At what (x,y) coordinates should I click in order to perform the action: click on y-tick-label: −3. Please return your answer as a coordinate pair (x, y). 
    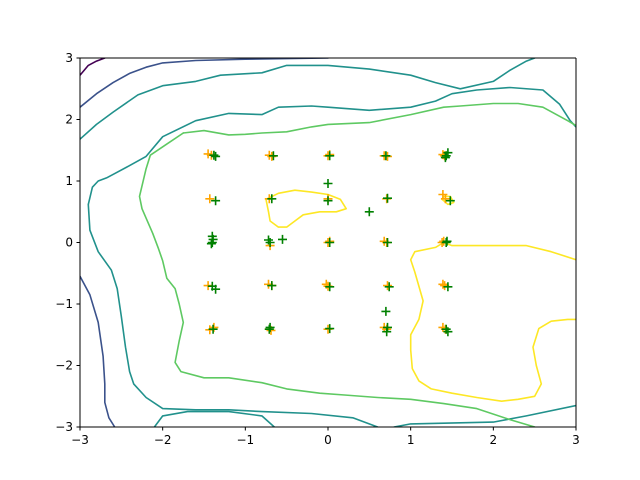
    Looking at the image, I should click on (64, 427).